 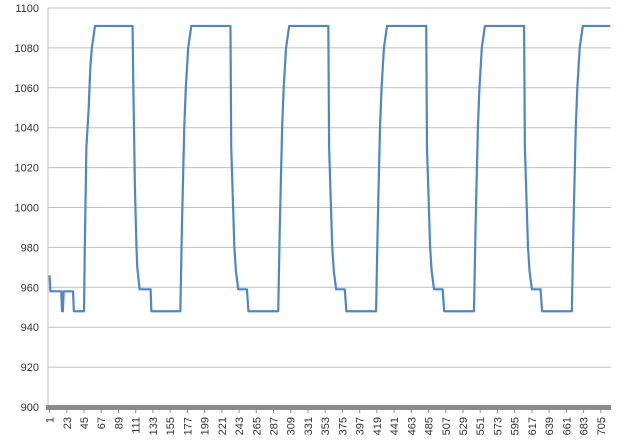 What do you see at coordinates (27, 49) in the screenshot?
I see `y-tick-label: 1080` at bounding box center [27, 49].